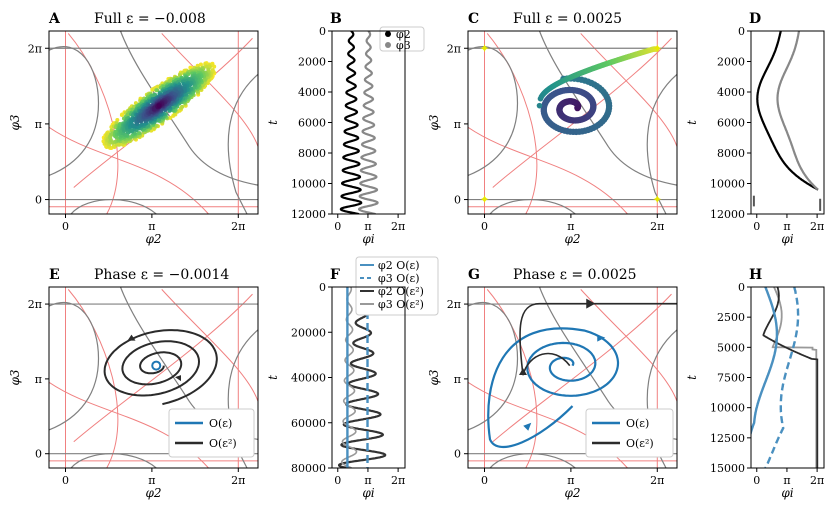 The height and width of the screenshot is (515, 830). What do you see at coordinates (308, 378) in the screenshot?
I see `y-tick-label: 40000` at bounding box center [308, 378].